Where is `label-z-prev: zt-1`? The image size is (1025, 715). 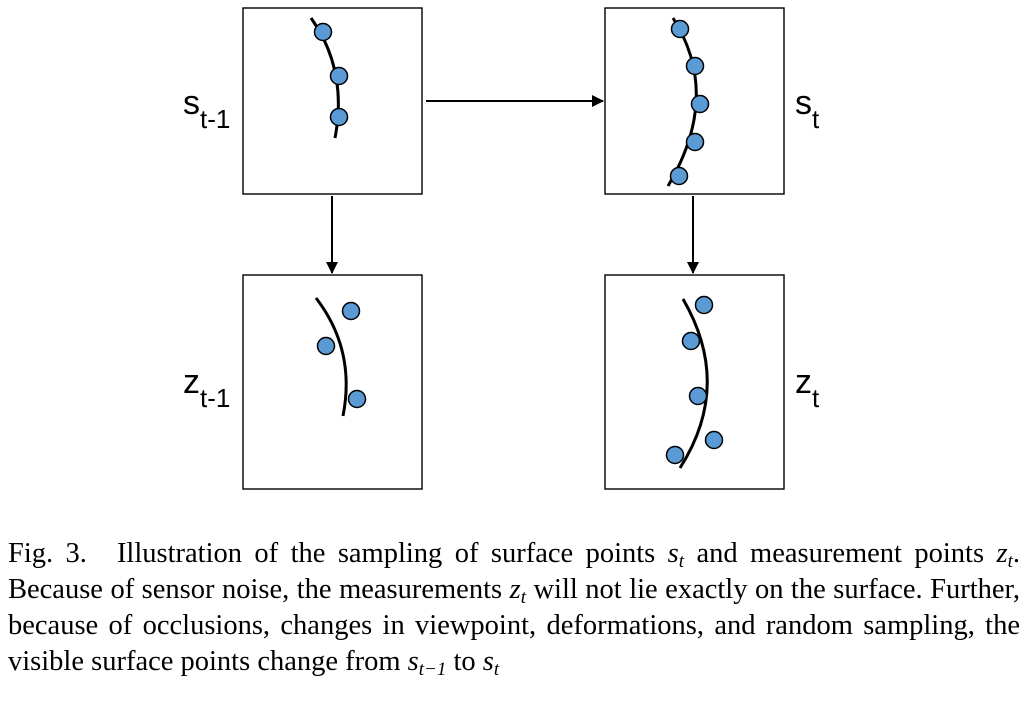 label-z-prev: zt-1 is located at coordinates (206, 388).